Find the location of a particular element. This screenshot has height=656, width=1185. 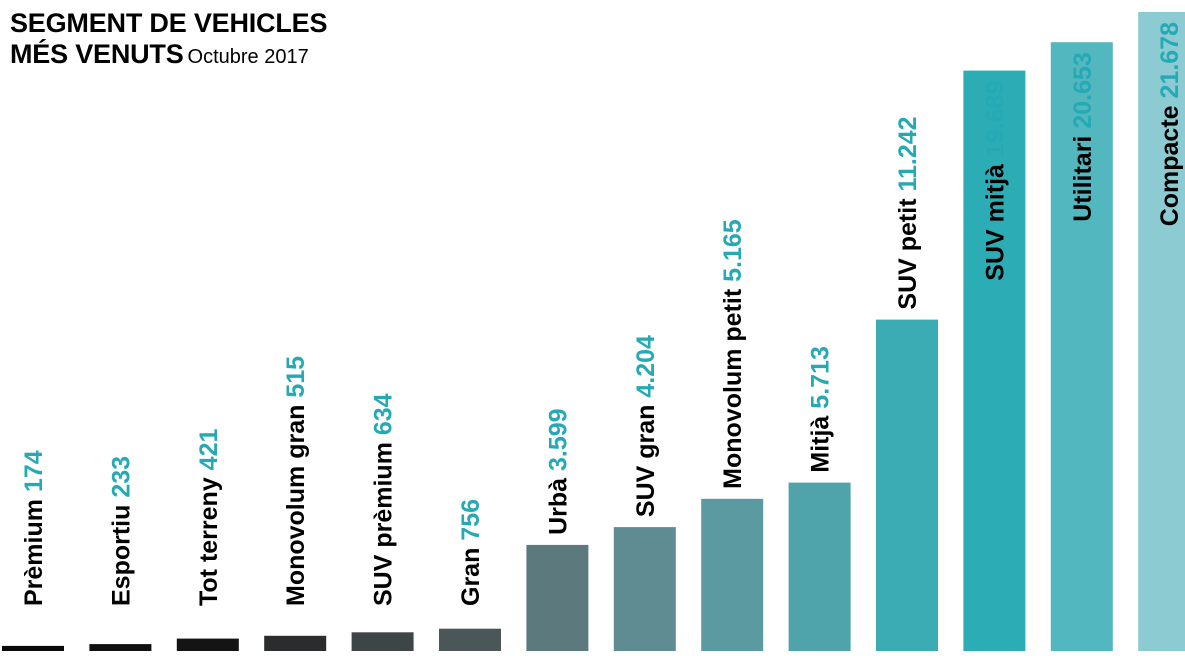

category-label-2: Tot terreny is located at coordinates (209, 538).